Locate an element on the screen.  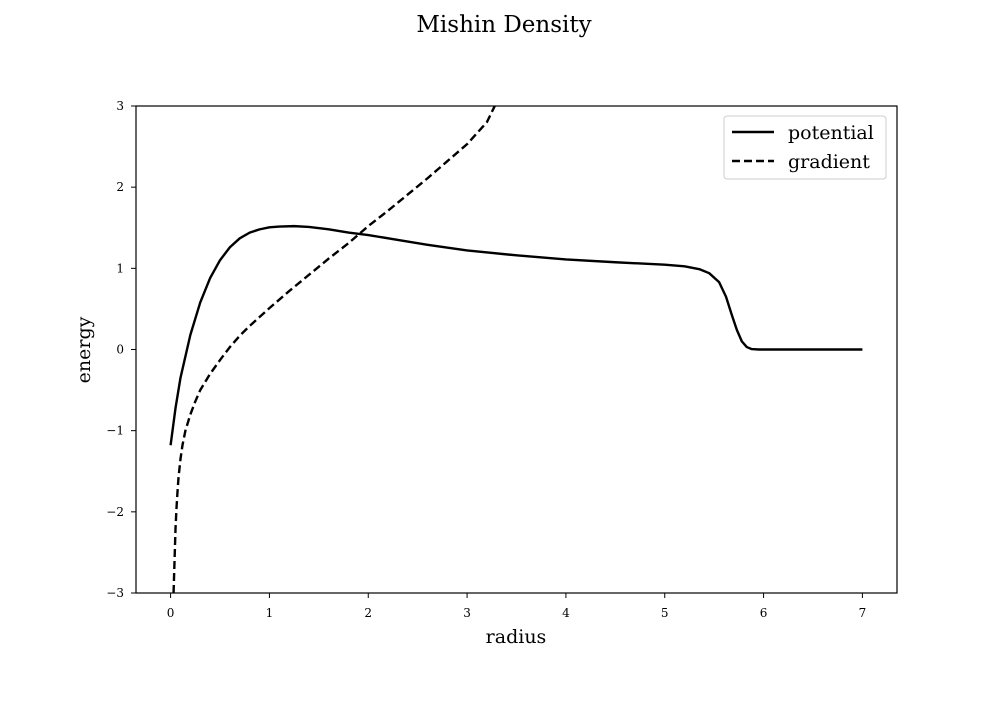
x-tick-label: 0 is located at coordinates (171, 613).